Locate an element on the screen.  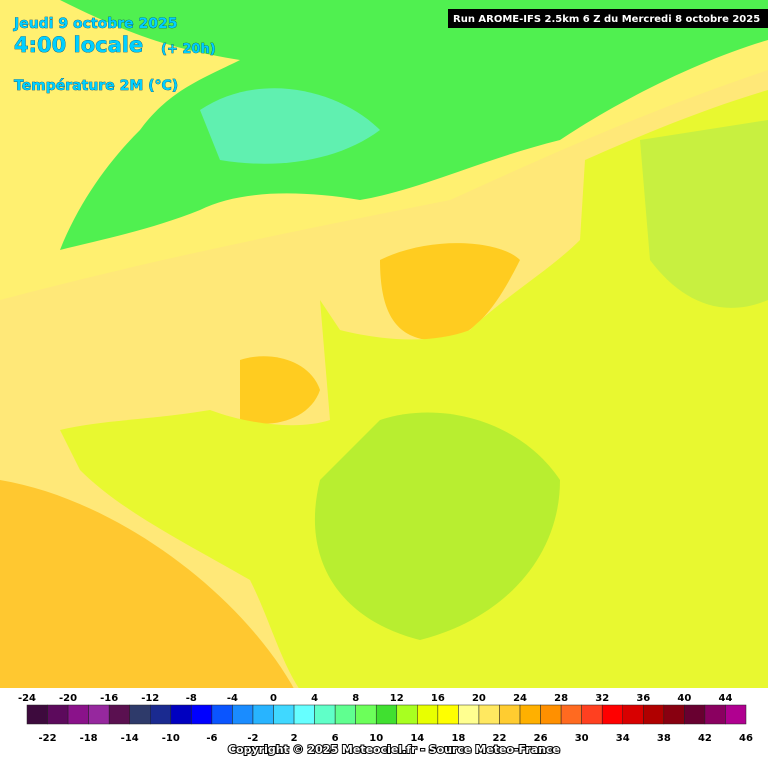
colorbar-label: 34 is located at coordinates (623, 738).